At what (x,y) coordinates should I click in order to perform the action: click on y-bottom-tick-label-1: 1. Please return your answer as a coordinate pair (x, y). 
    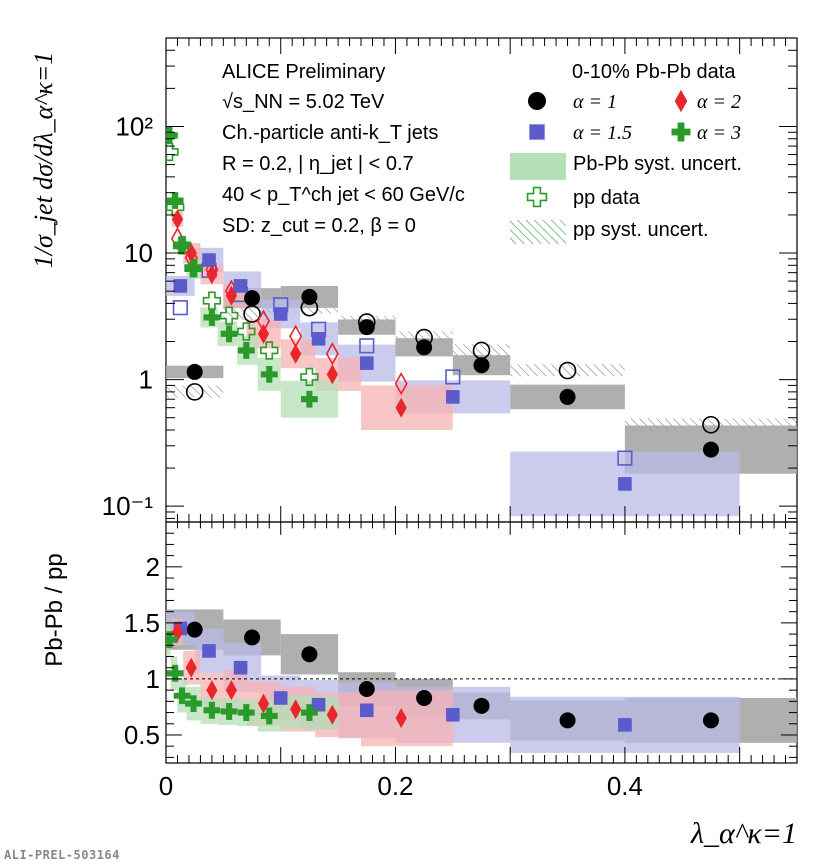
    Looking at the image, I should click on (153, 679).